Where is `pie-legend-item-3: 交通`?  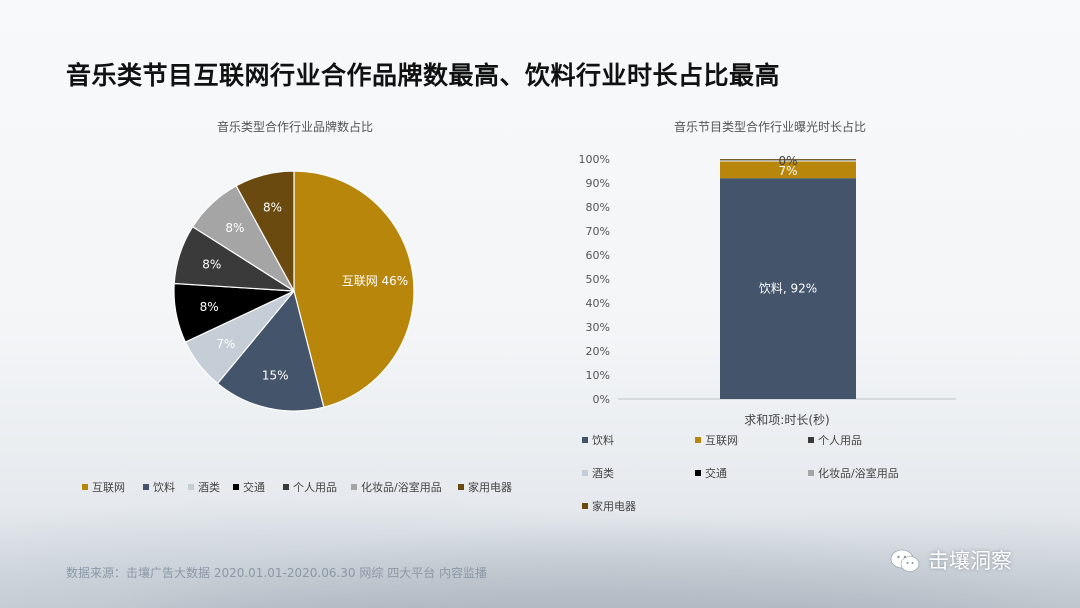 pie-legend-item-3: 交通 is located at coordinates (249, 487).